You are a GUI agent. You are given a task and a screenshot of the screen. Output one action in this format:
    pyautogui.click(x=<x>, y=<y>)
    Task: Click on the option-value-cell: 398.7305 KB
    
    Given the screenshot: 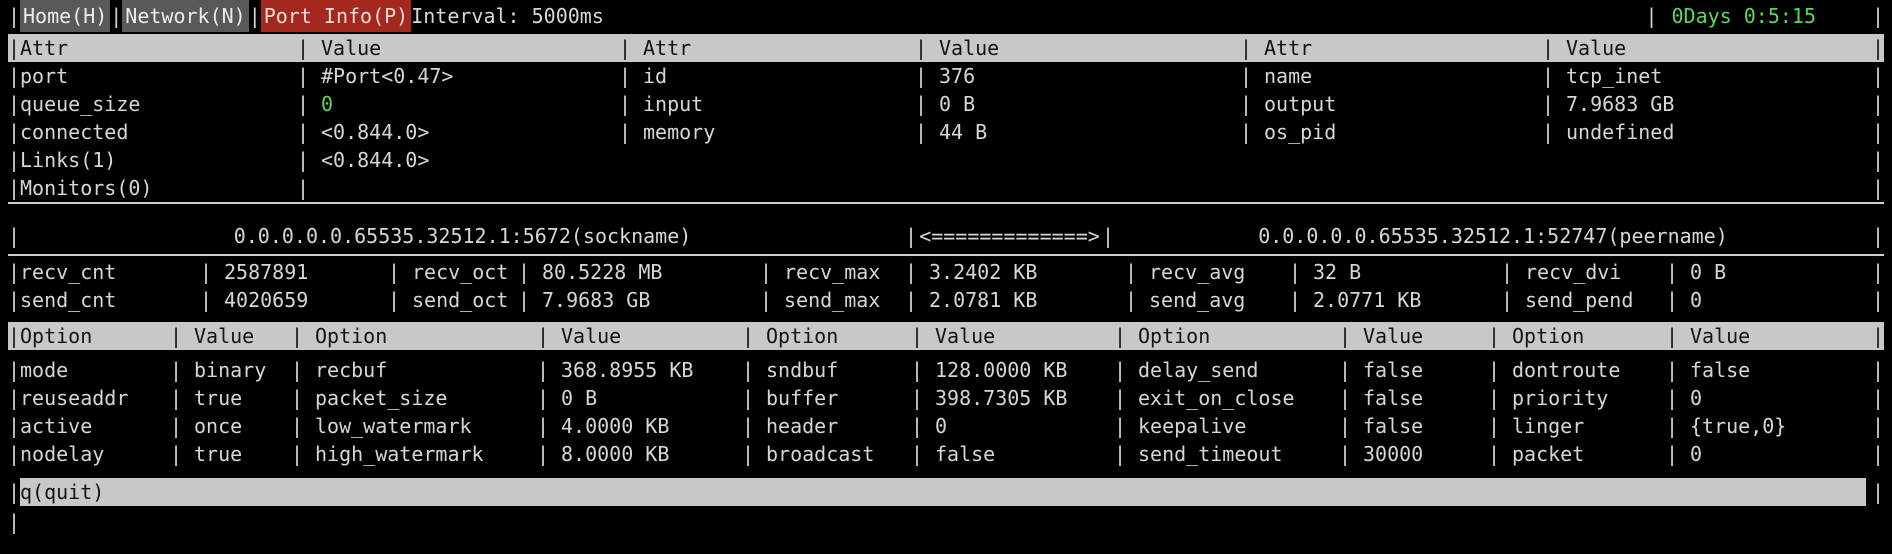 What is the action you would take?
    pyautogui.click(x=1001, y=398)
    